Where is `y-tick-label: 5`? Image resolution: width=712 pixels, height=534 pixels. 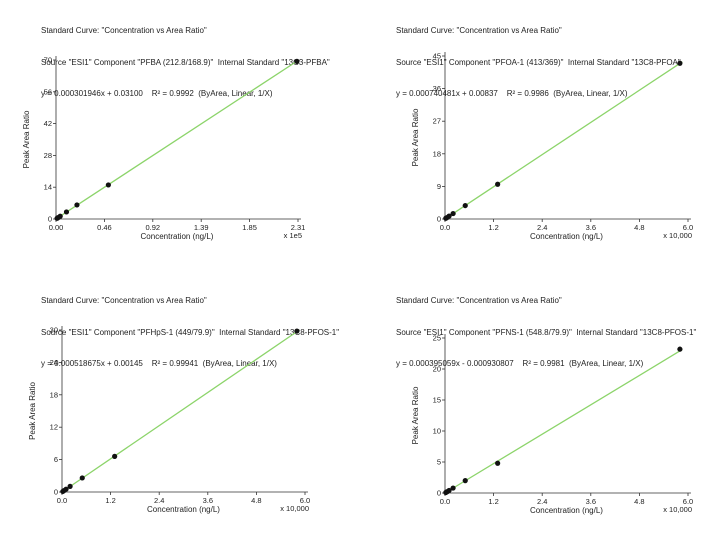
y-tick-label: 5 is located at coordinates (439, 462).